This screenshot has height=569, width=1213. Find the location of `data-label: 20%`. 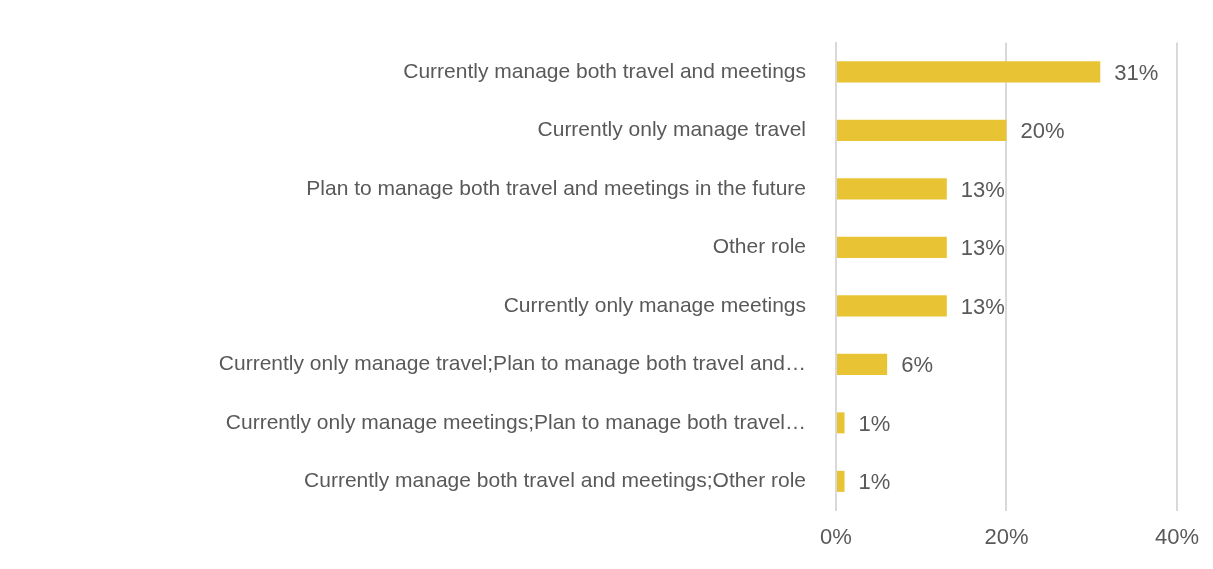

data-label: 20% is located at coordinates (1042, 131).